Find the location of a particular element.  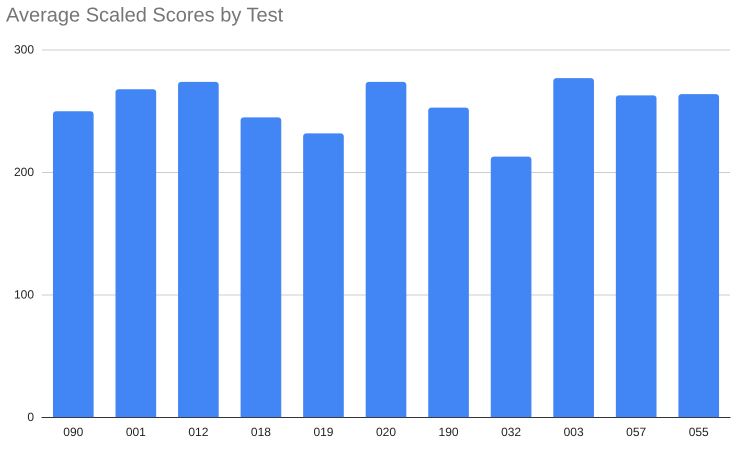

x-tick-label: 032 is located at coordinates (511, 432).